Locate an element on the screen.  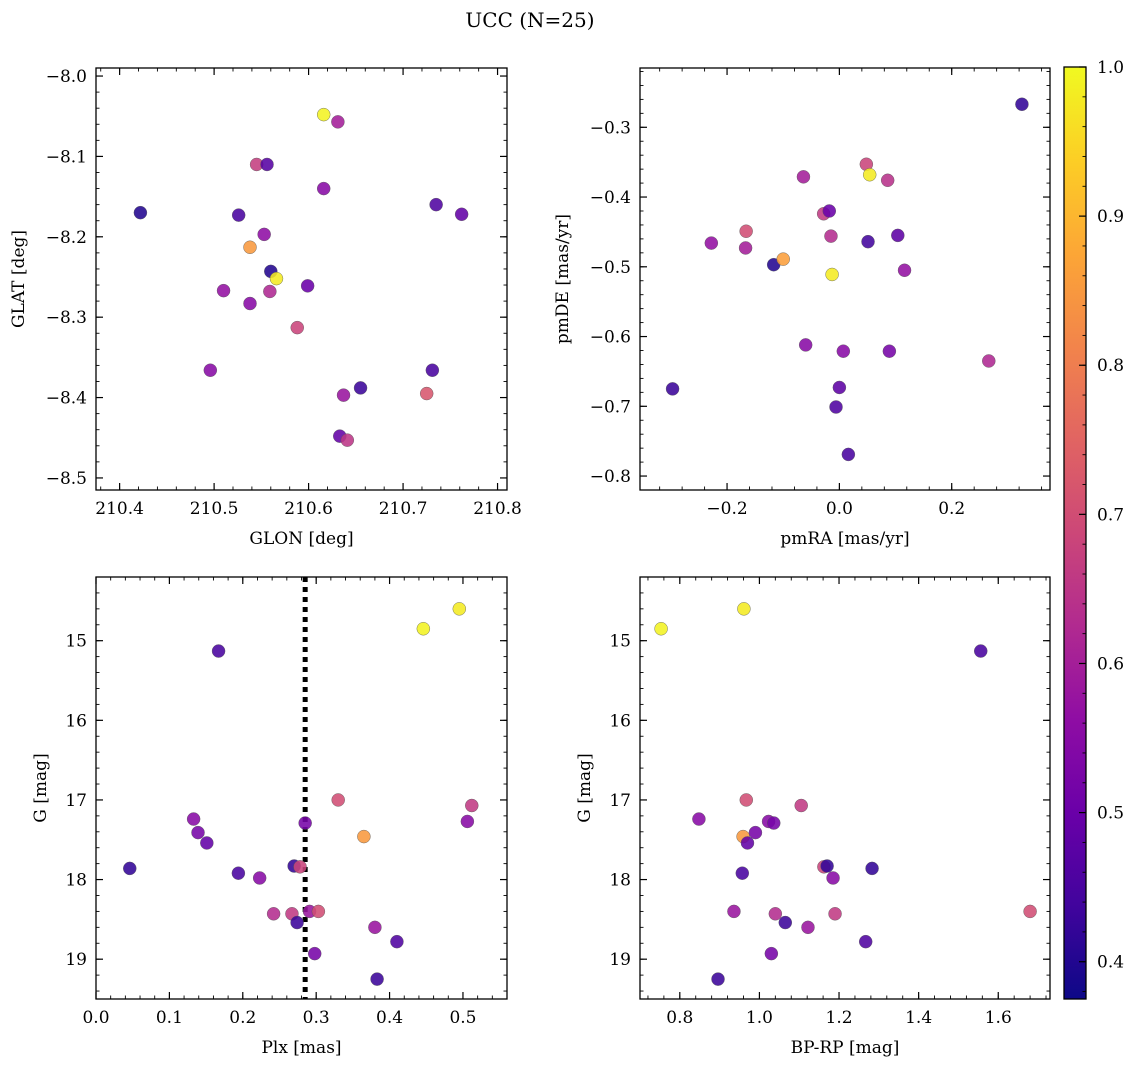
colorbar: 0.4 0.5 0.6 0.7 0.8 0.9 1.0 is located at coordinates (1093, 529).